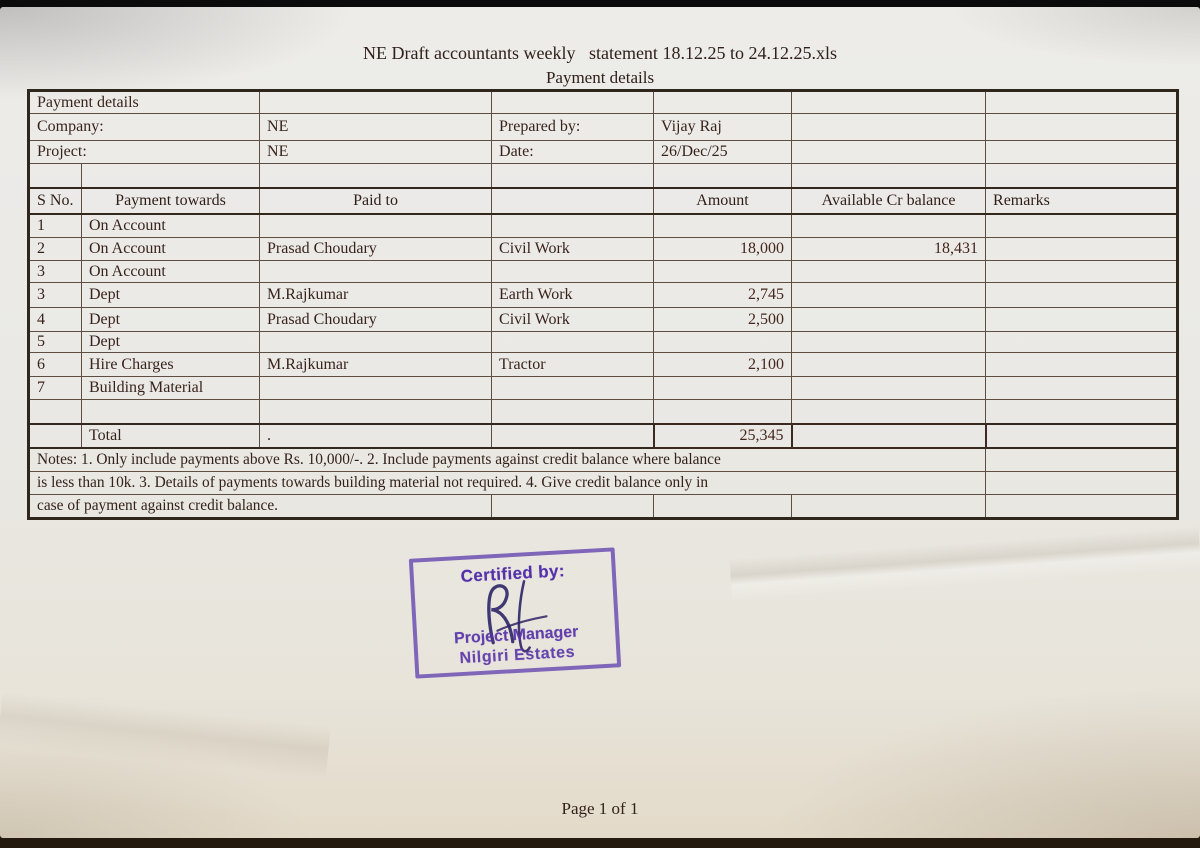  I want to click on table-row: Project: NE Date: 26/Dec/25, so click(603, 152).